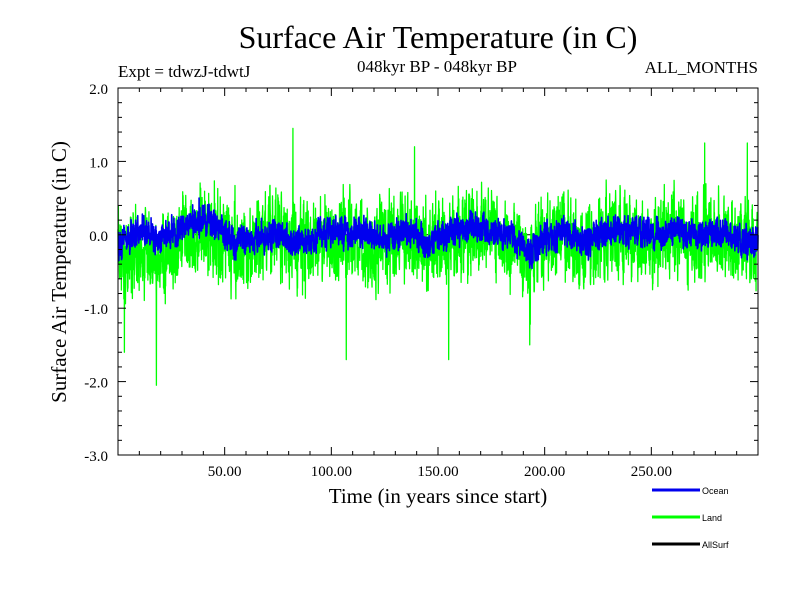  I want to click on x-tick-label: 50.00, so click(225, 472).